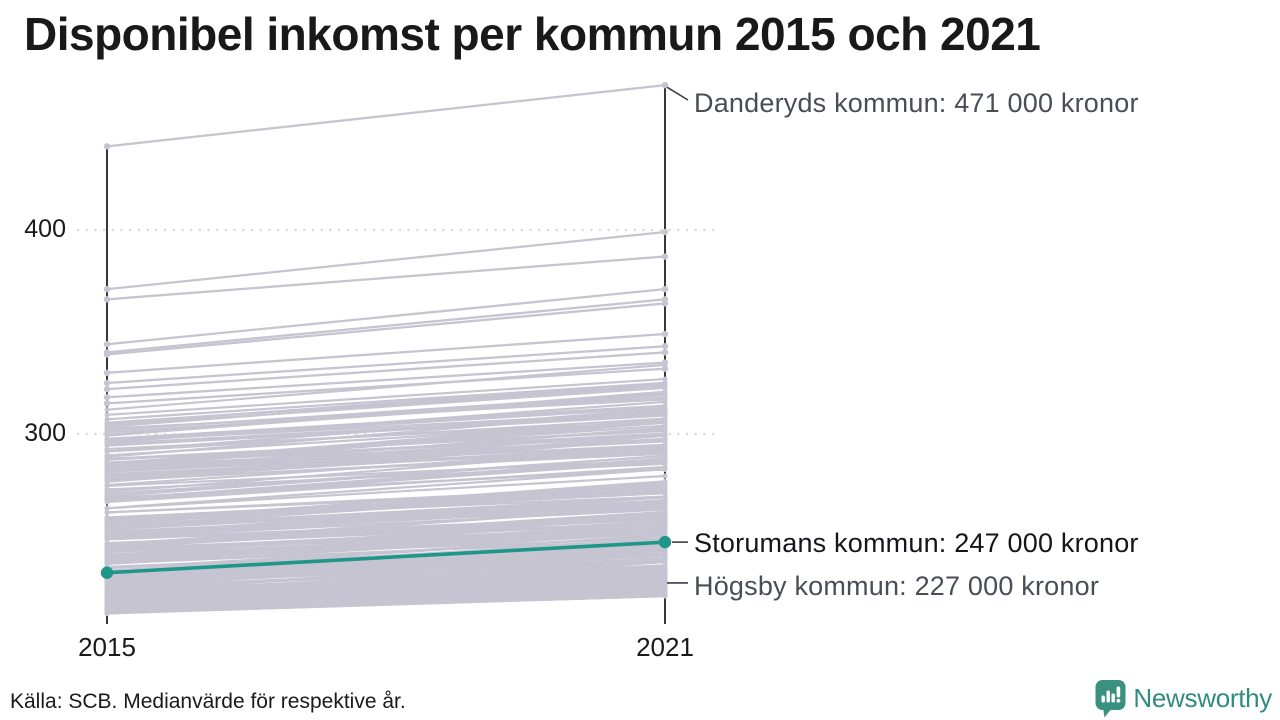 The image size is (1280, 720). What do you see at coordinates (1202, 698) in the screenshot?
I see `newsworthy-wordmark: Newsworthy` at bounding box center [1202, 698].